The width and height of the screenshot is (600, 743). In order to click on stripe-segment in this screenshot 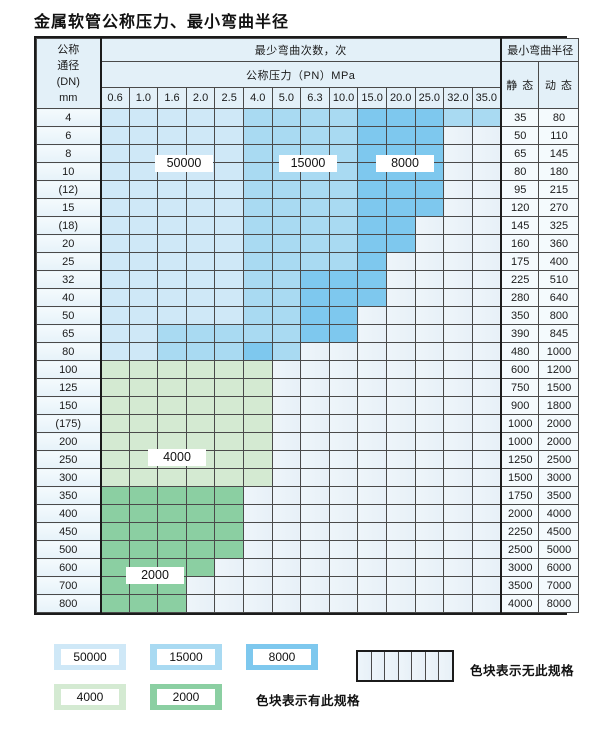, I will do `click(419, 666)`.